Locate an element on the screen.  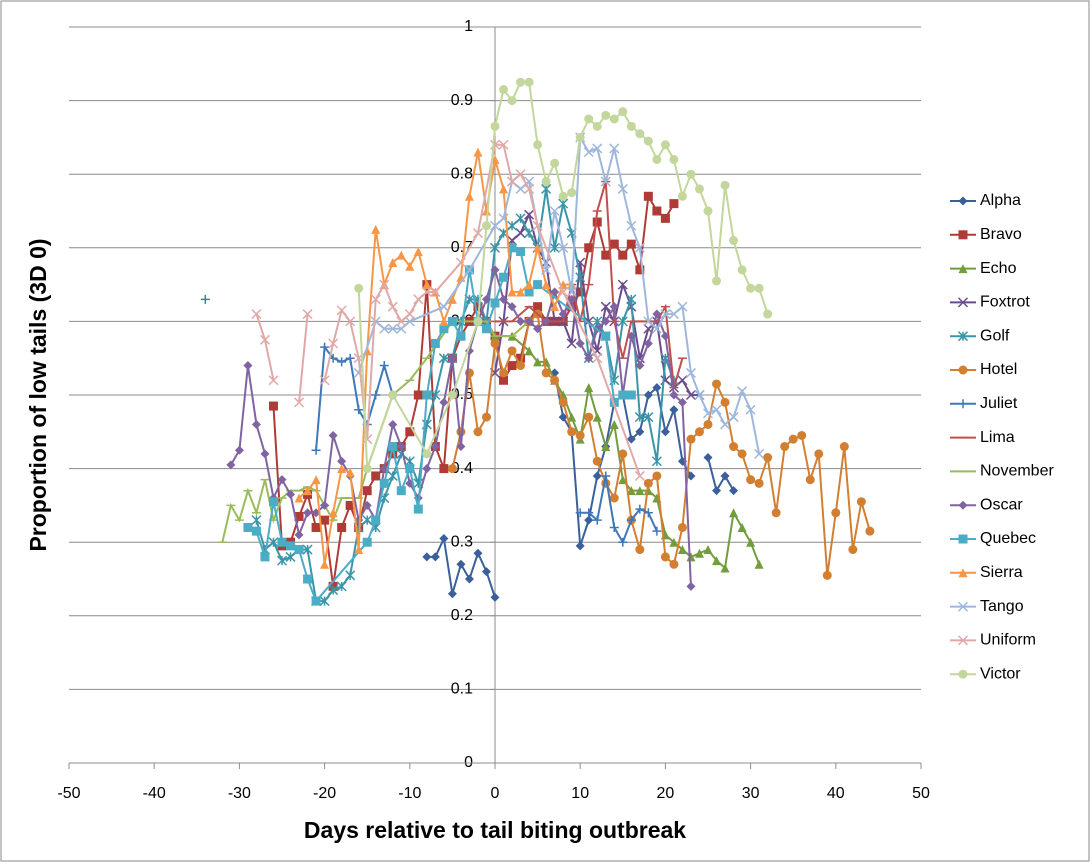
series-line is located at coordinates (559, 294).